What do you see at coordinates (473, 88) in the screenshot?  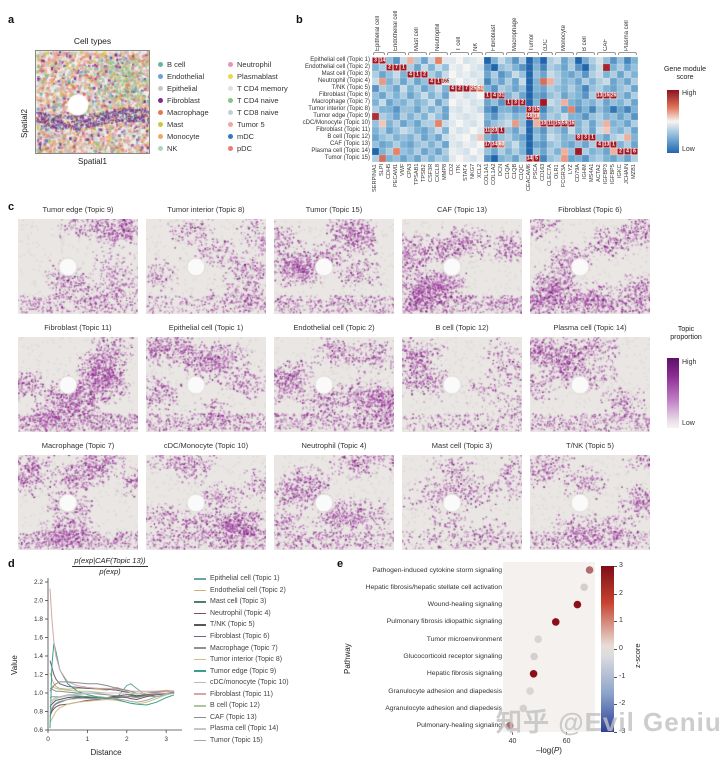 I see `heatmap-cell: 25` at bounding box center [473, 88].